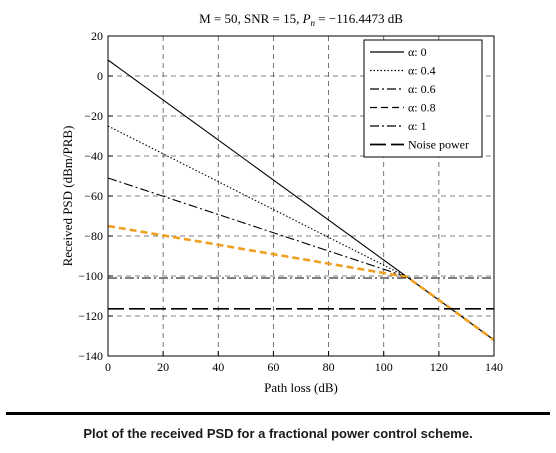  What do you see at coordinates (329, 367) in the screenshot?
I see `x-tick-label: 80` at bounding box center [329, 367].